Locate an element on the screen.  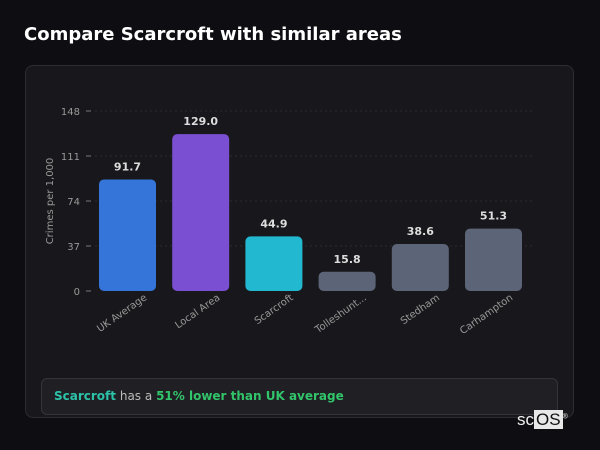
y-tick-label: 74 is located at coordinates (73, 202).